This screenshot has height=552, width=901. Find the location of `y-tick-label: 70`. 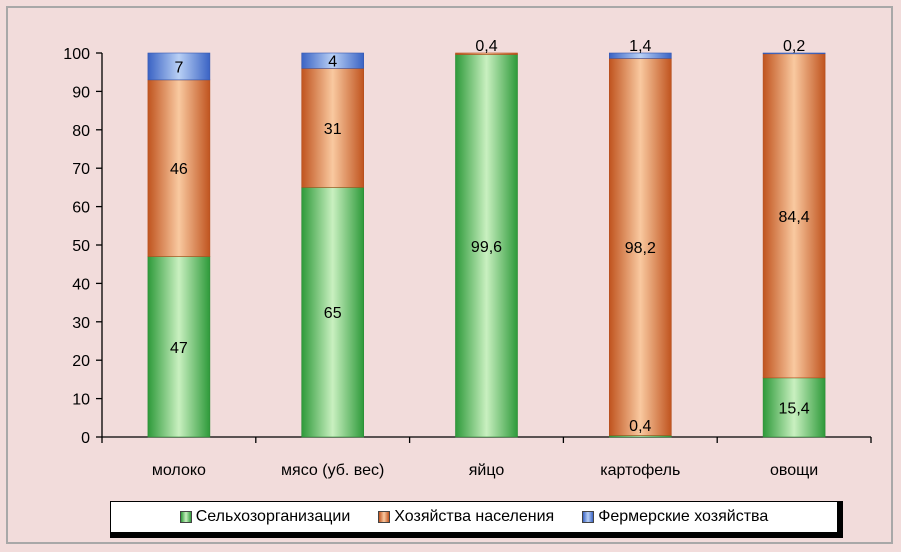

y-tick-label: 70 is located at coordinates (81, 169).